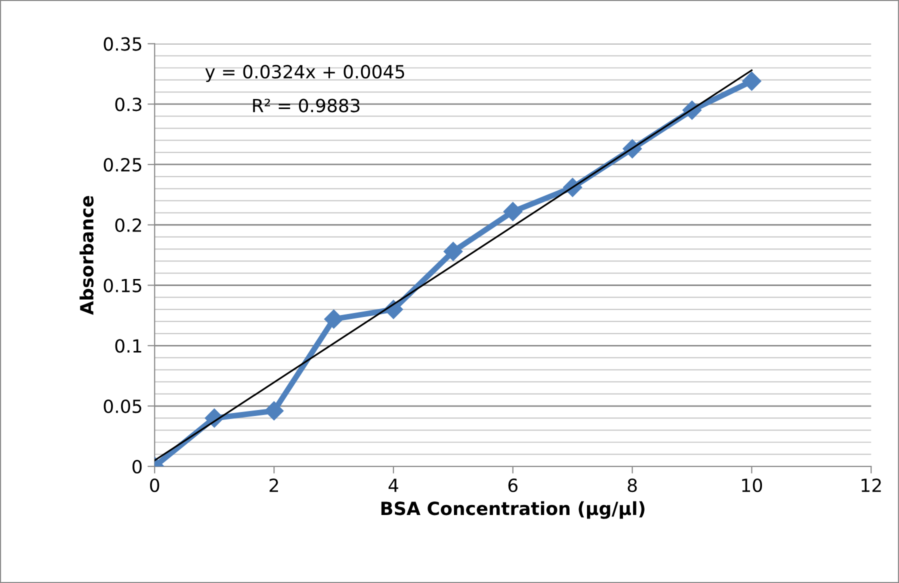 This screenshot has width=899, height=583. Describe the element at coordinates (632, 485) in the screenshot. I see `x-tick-label: 8` at that location.